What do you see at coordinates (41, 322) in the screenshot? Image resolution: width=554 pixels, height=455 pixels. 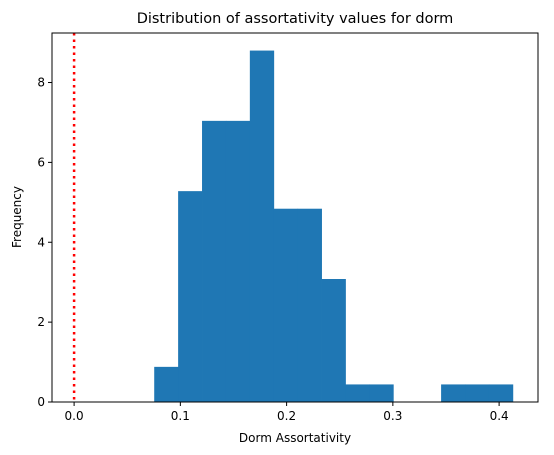 I see `y-tick-label: 2` at bounding box center [41, 322].